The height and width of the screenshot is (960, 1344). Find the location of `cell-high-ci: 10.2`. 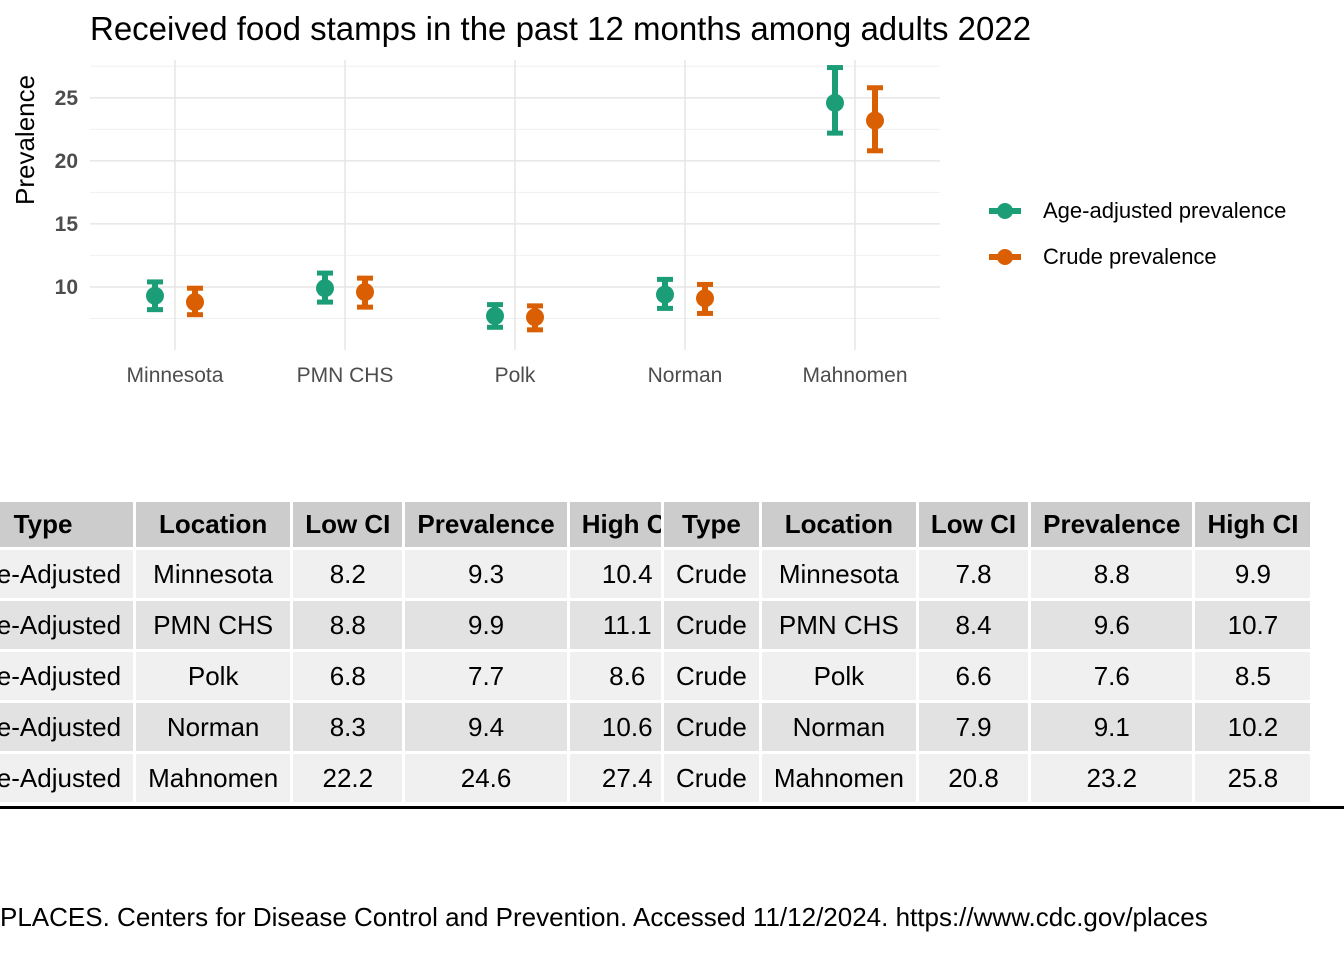

cell-high-ci: 10.2 is located at coordinates (1253, 727).